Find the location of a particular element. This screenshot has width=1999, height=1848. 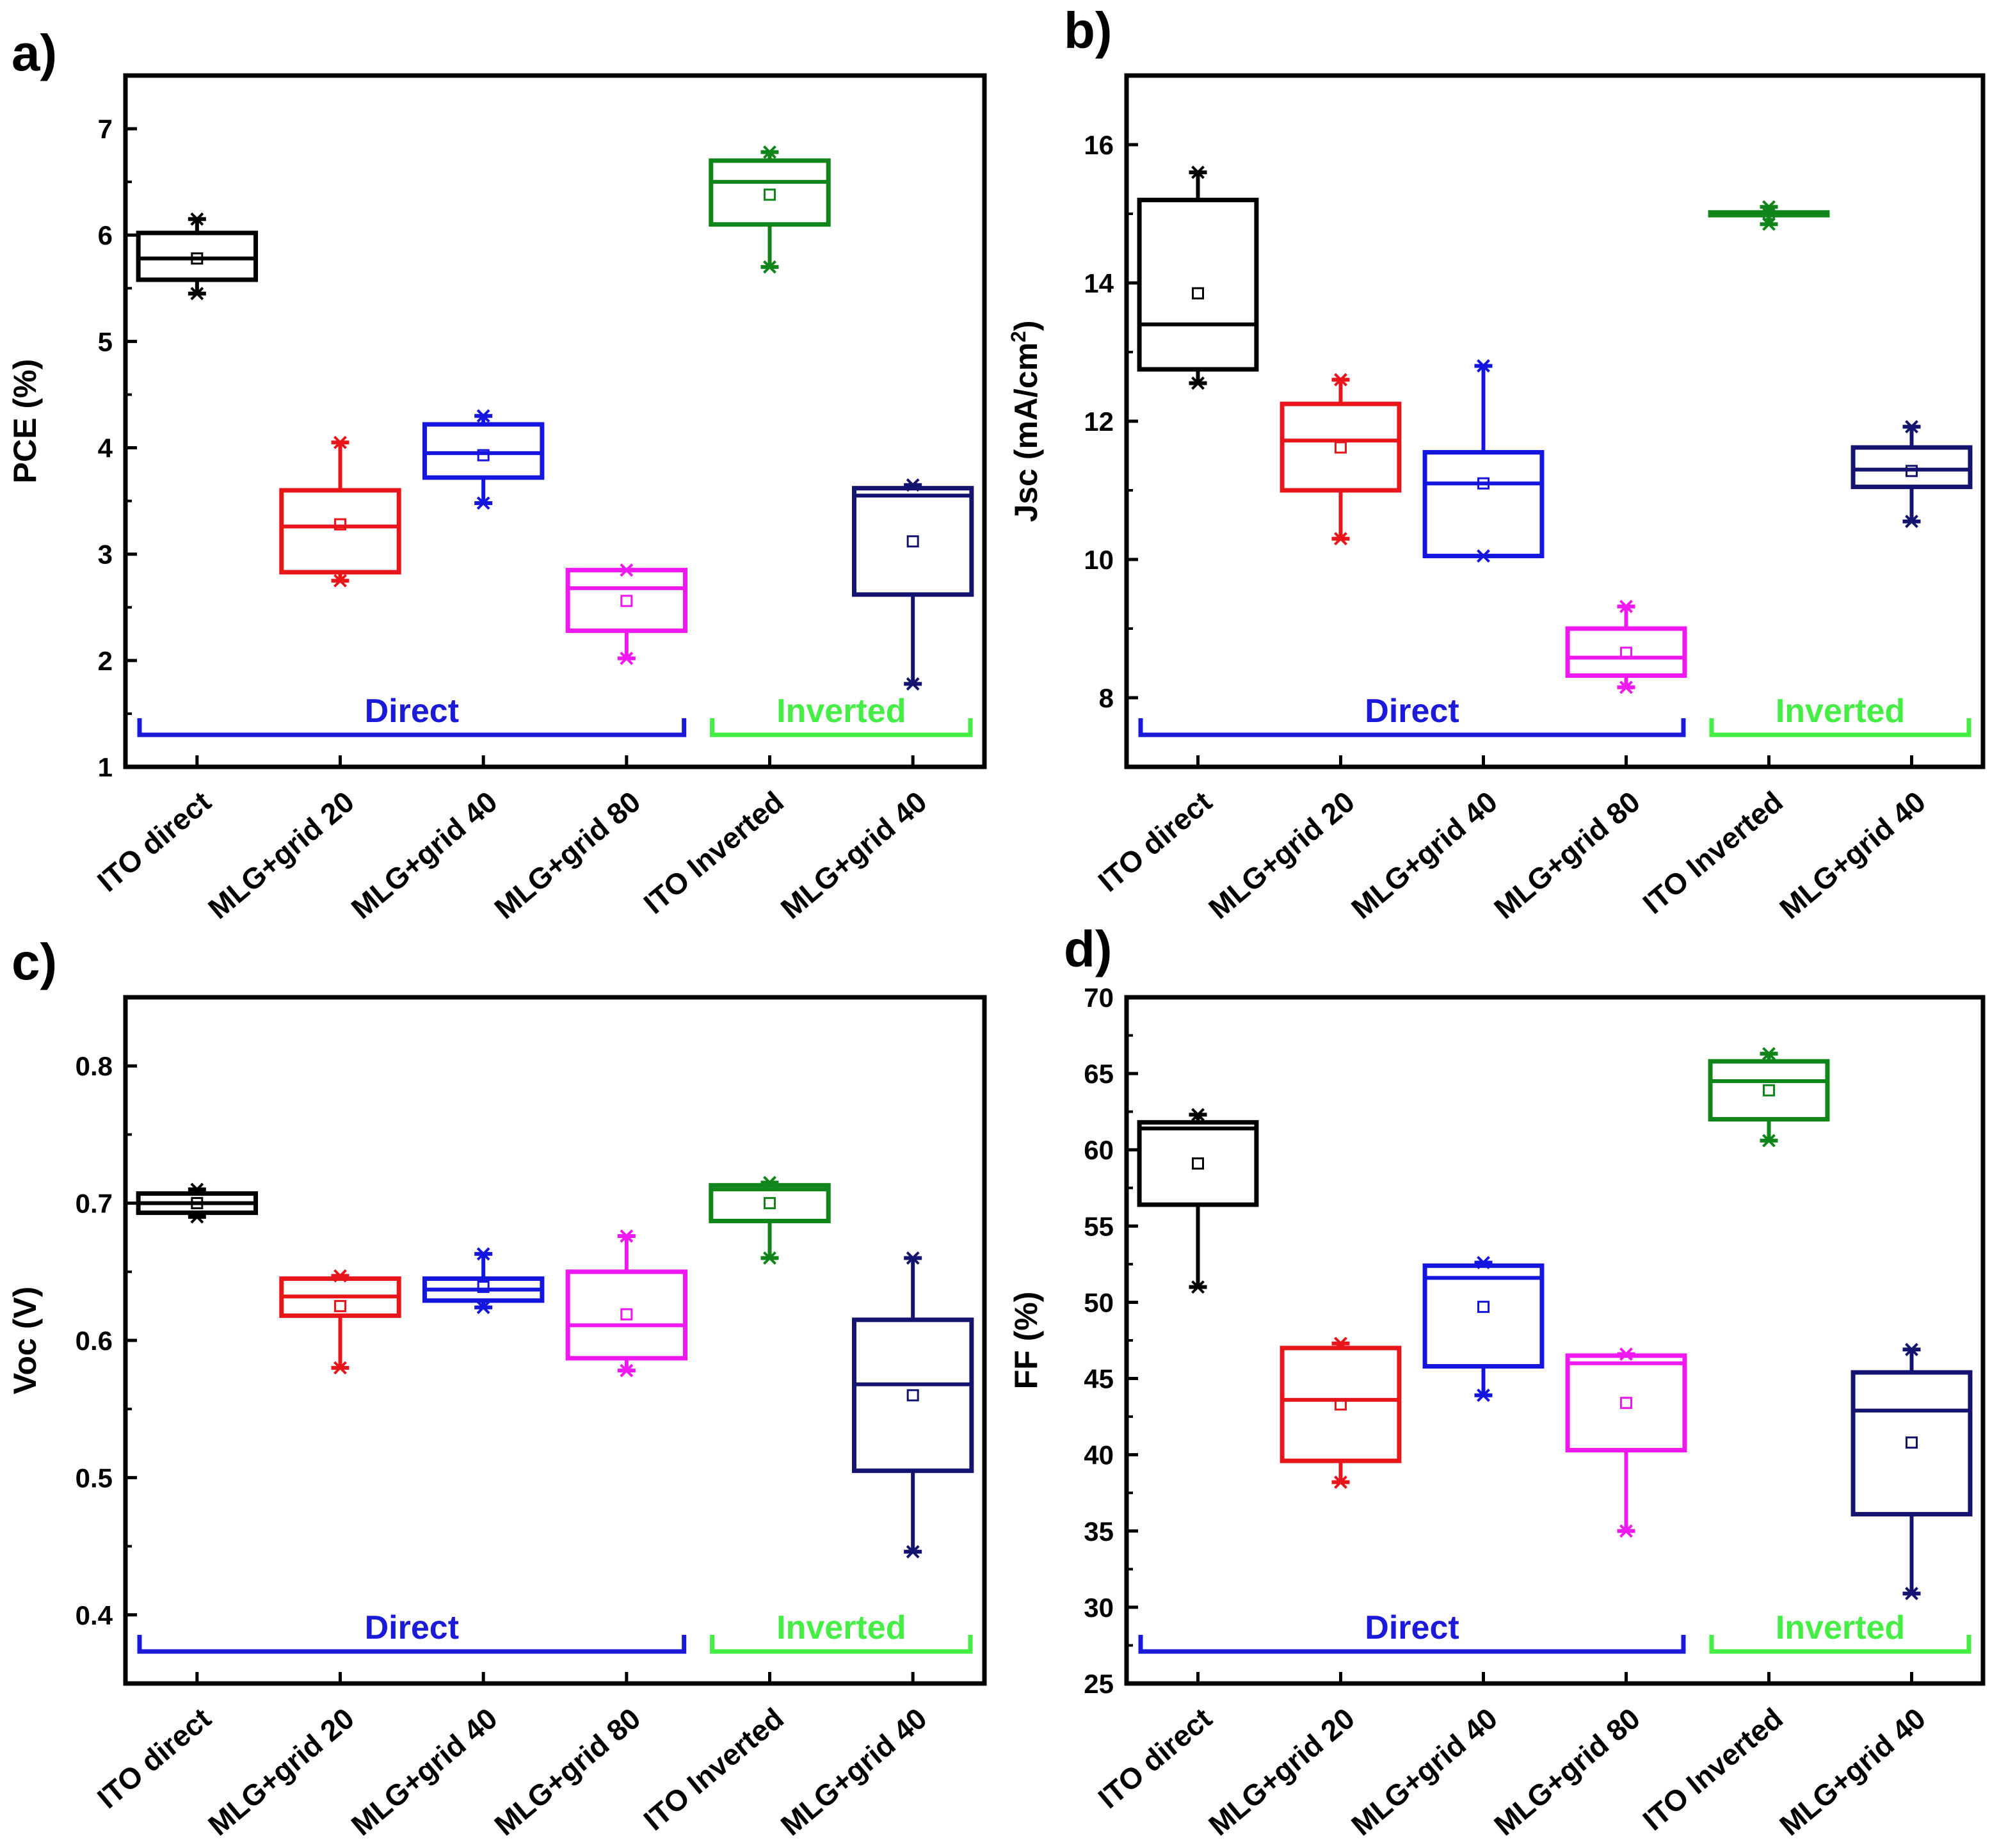

y-tick-label: 10 is located at coordinates (1099, 560).